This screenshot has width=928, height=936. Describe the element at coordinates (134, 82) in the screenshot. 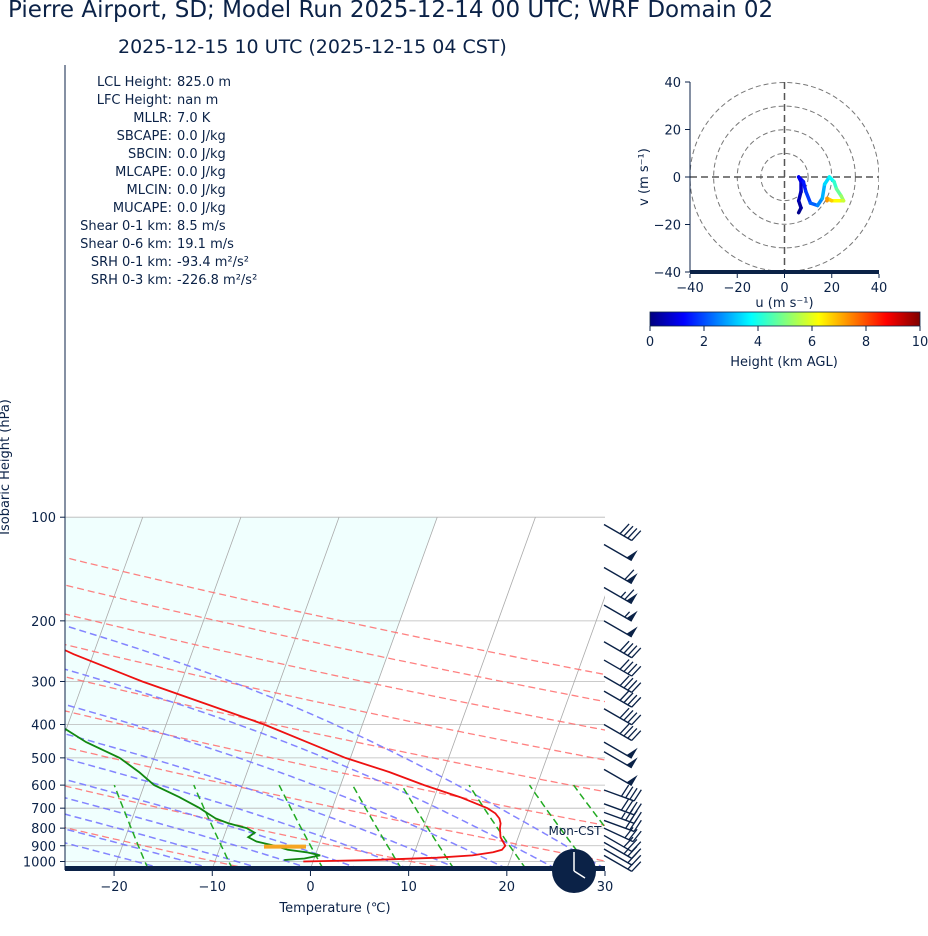

I see `param-label: LCL Height:` at that location.